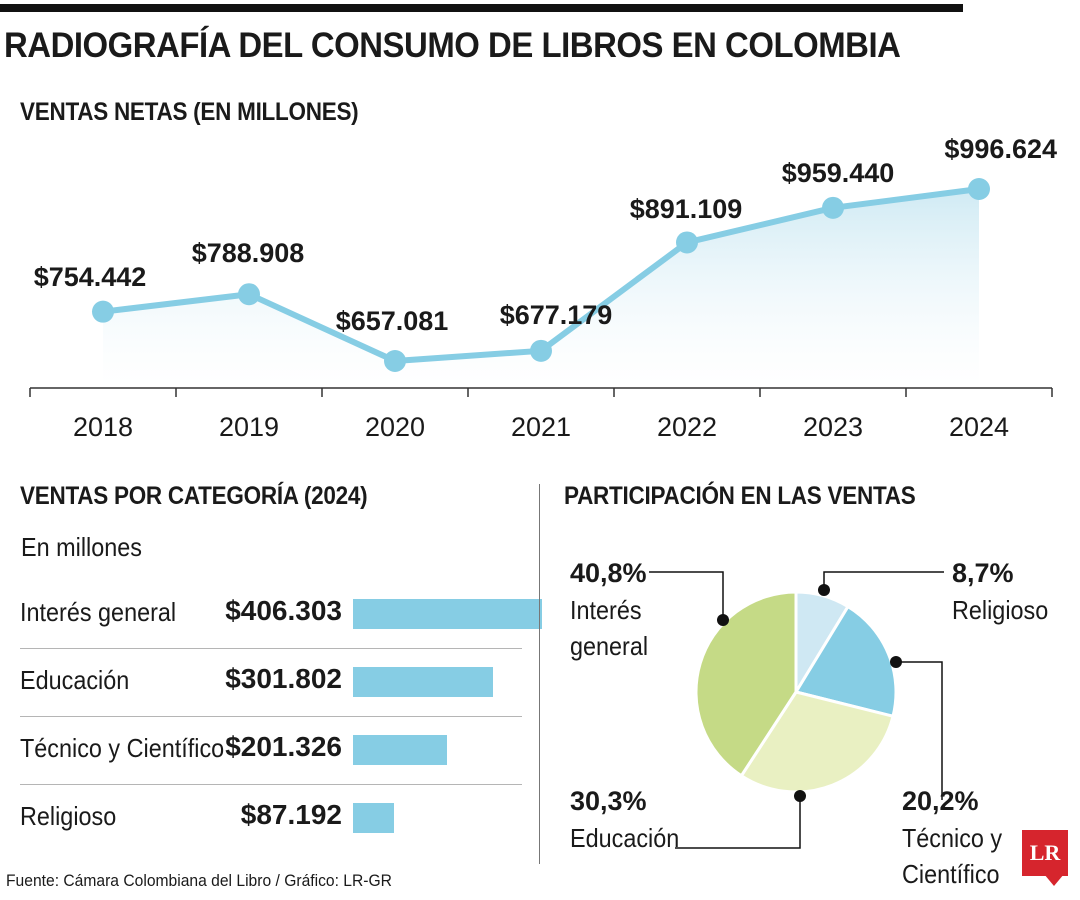  I want to click on lr-logo: LR, so click(1045, 853).